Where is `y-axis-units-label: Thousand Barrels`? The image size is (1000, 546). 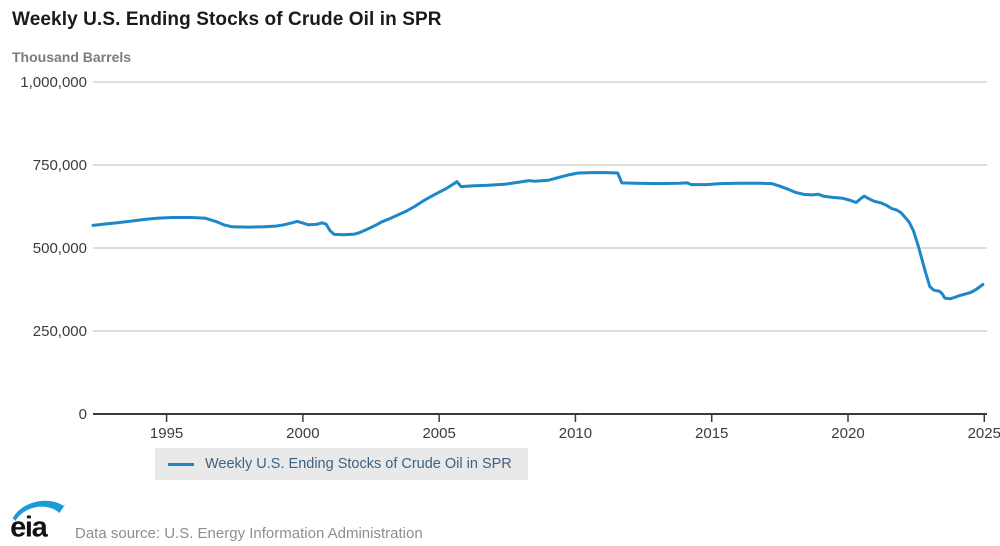 y-axis-units-label: Thousand Barrels is located at coordinates (72, 57).